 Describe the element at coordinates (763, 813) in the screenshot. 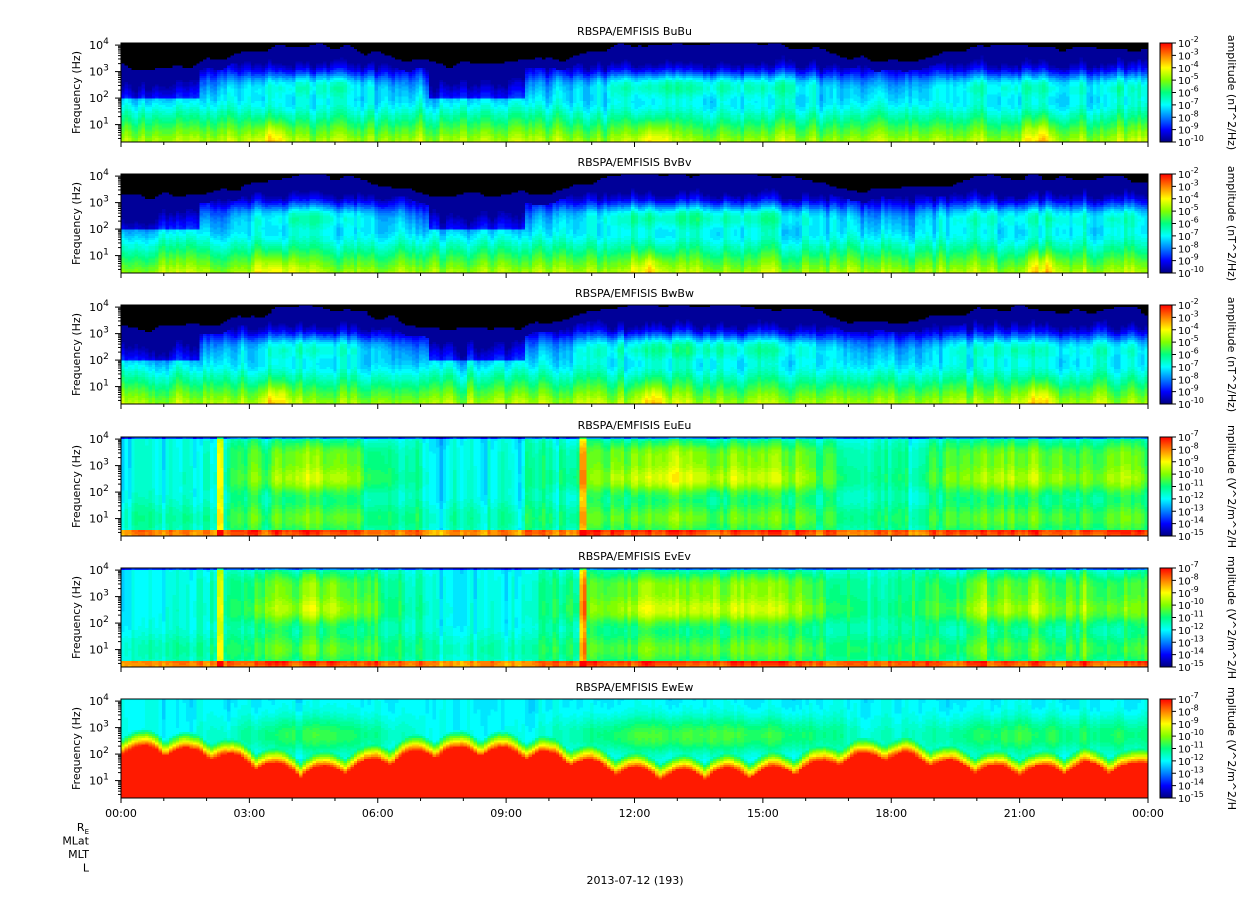

I see `x-tick-label: 15:00` at that location.